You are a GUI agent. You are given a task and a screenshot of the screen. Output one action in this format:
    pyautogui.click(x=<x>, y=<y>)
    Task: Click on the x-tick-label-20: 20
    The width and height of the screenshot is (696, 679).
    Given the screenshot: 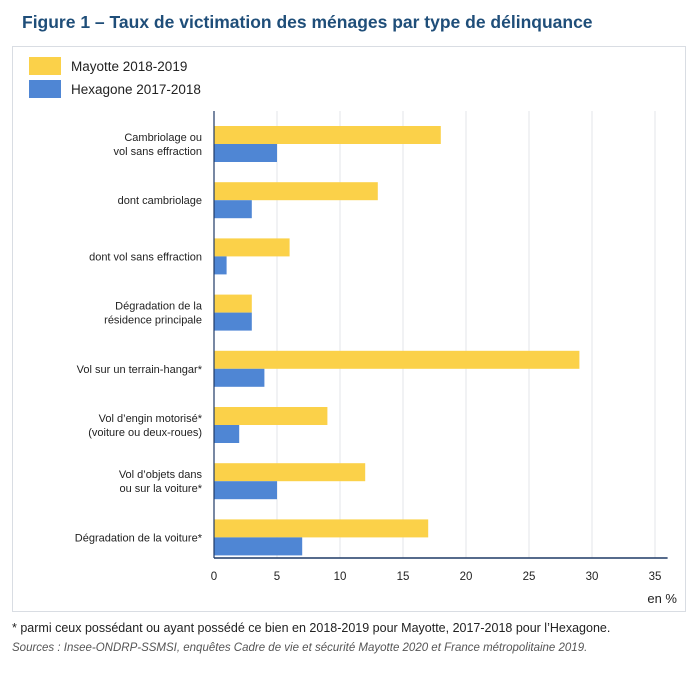 What is the action you would take?
    pyautogui.click(x=466, y=577)
    